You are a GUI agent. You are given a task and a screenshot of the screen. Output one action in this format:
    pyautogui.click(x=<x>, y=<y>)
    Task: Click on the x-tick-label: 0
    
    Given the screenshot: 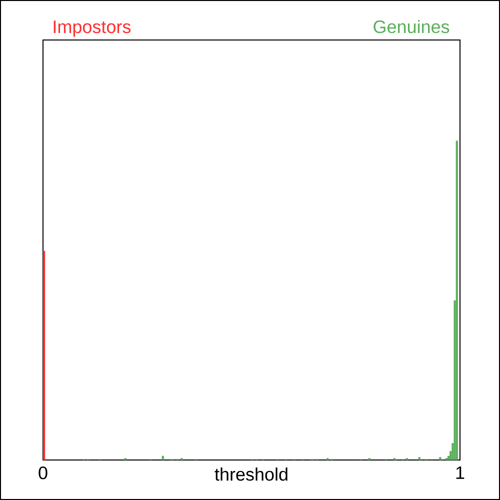 What is the action you would take?
    pyautogui.click(x=43, y=473)
    